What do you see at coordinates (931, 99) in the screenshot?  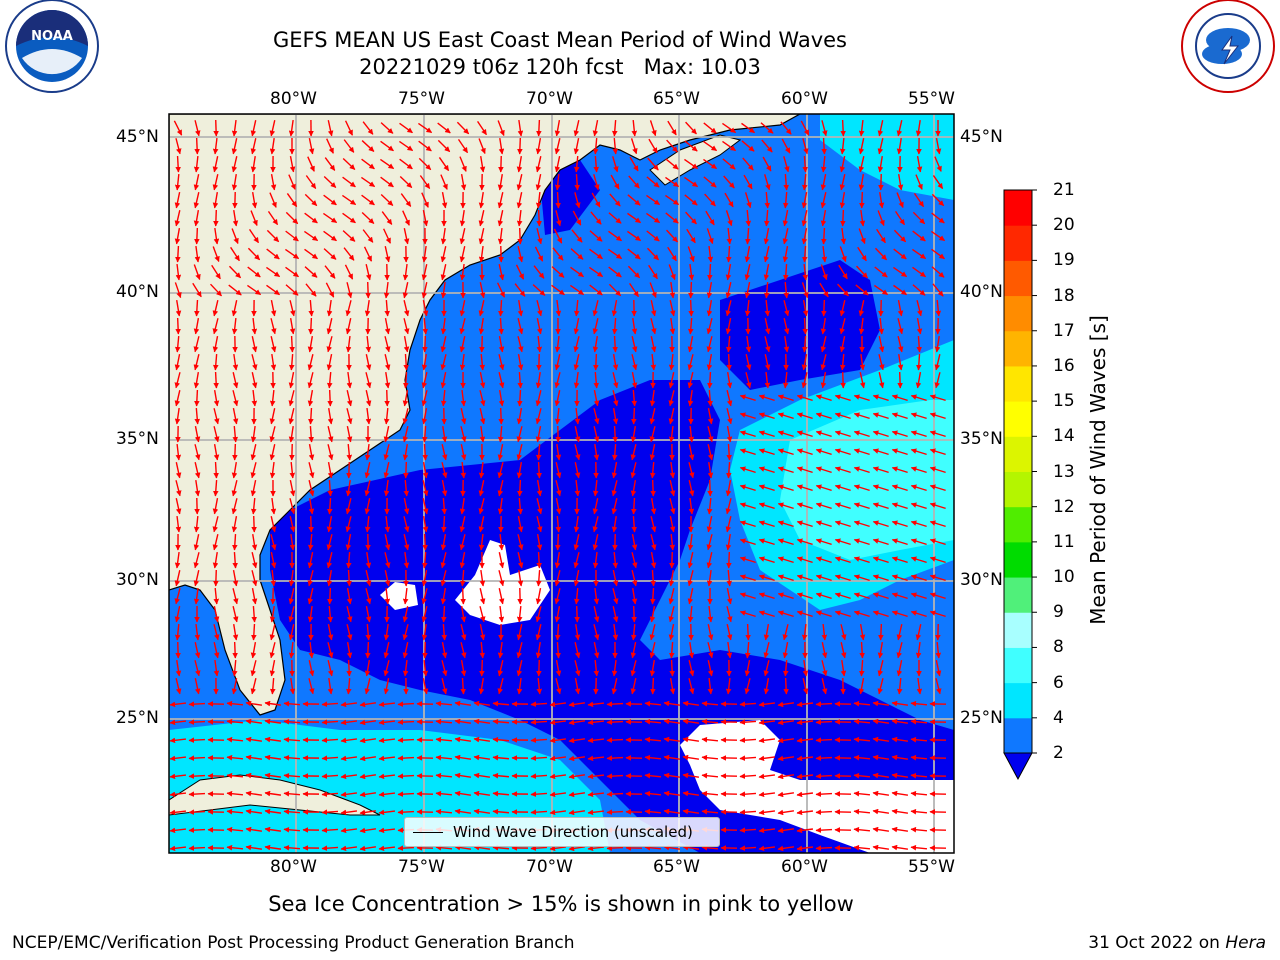 I see `lon-tick-top: 55°W` at bounding box center [931, 99].